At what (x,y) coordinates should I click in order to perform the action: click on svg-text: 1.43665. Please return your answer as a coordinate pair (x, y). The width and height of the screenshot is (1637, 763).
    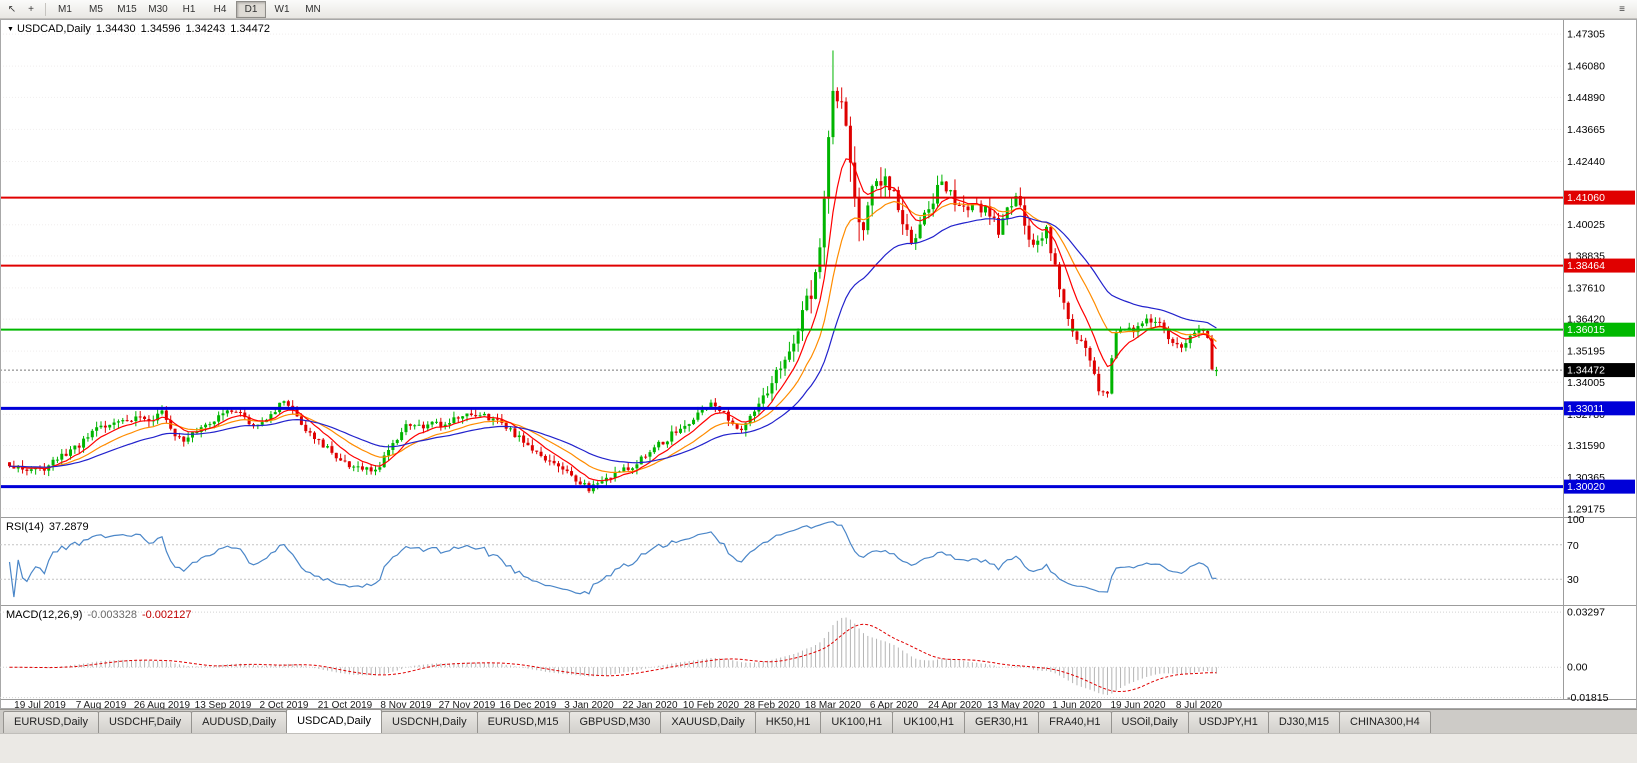
    Looking at the image, I should click on (1586, 130).